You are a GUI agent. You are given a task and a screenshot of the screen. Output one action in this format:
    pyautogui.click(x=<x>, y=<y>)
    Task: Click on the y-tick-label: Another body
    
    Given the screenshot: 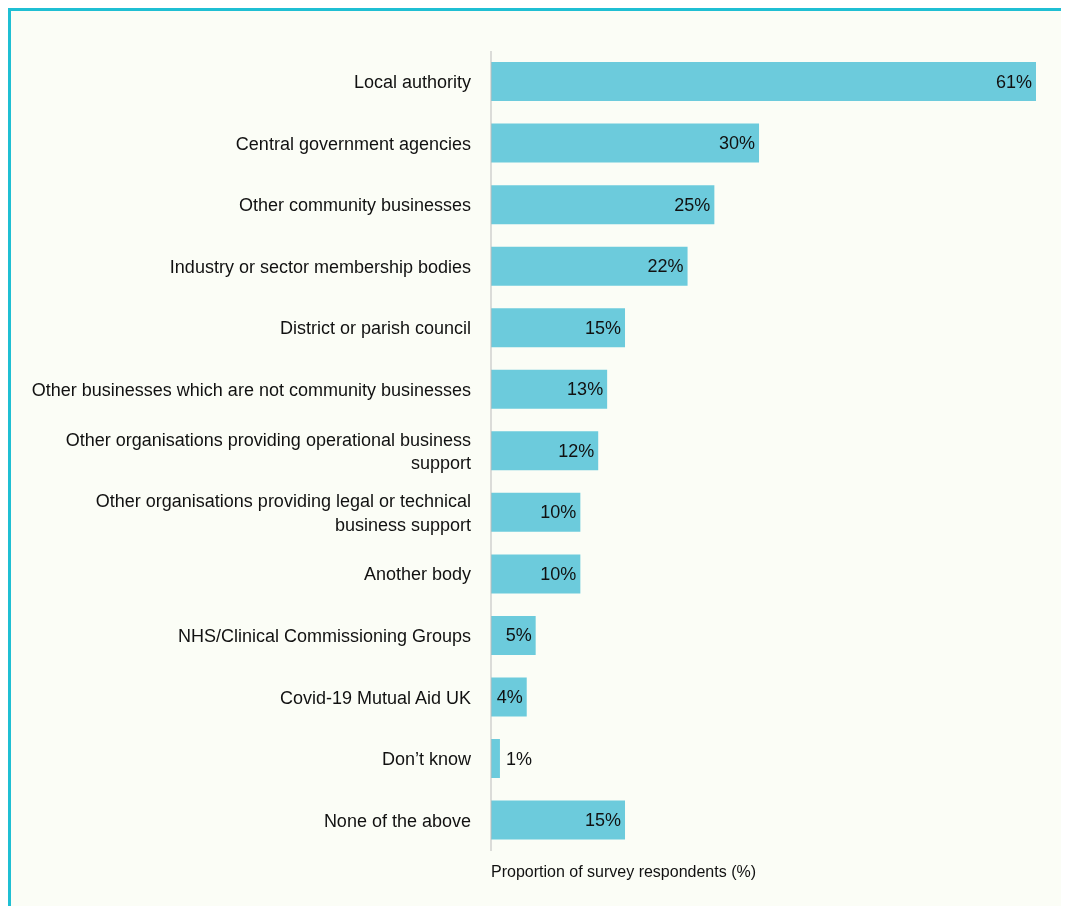 What is the action you would take?
    pyautogui.click(x=417, y=574)
    